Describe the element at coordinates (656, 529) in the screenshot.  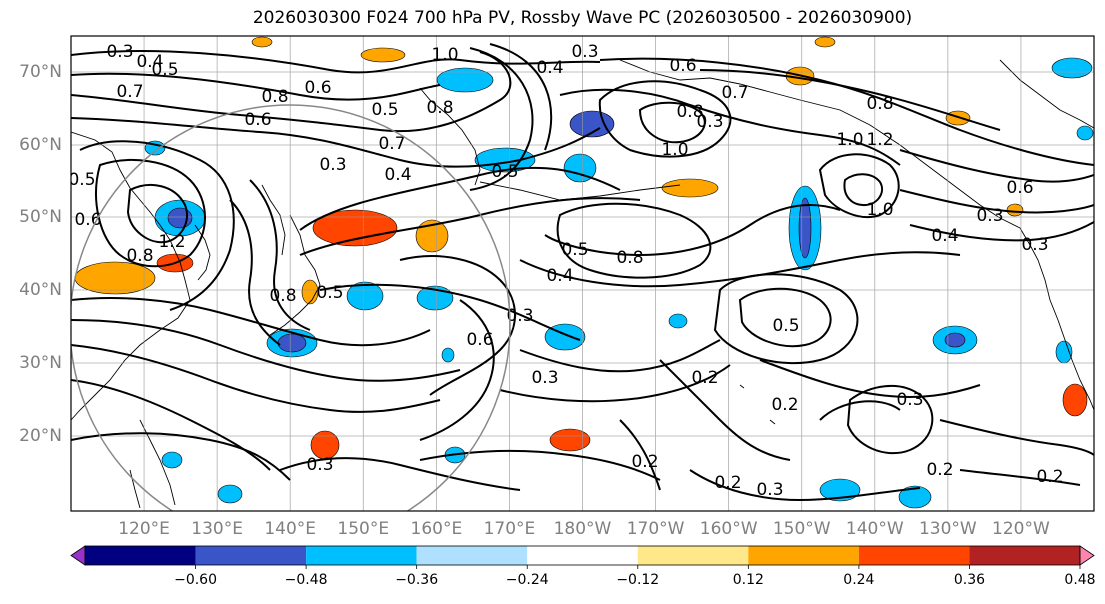
I see `longitude-label: 170°W` at that location.